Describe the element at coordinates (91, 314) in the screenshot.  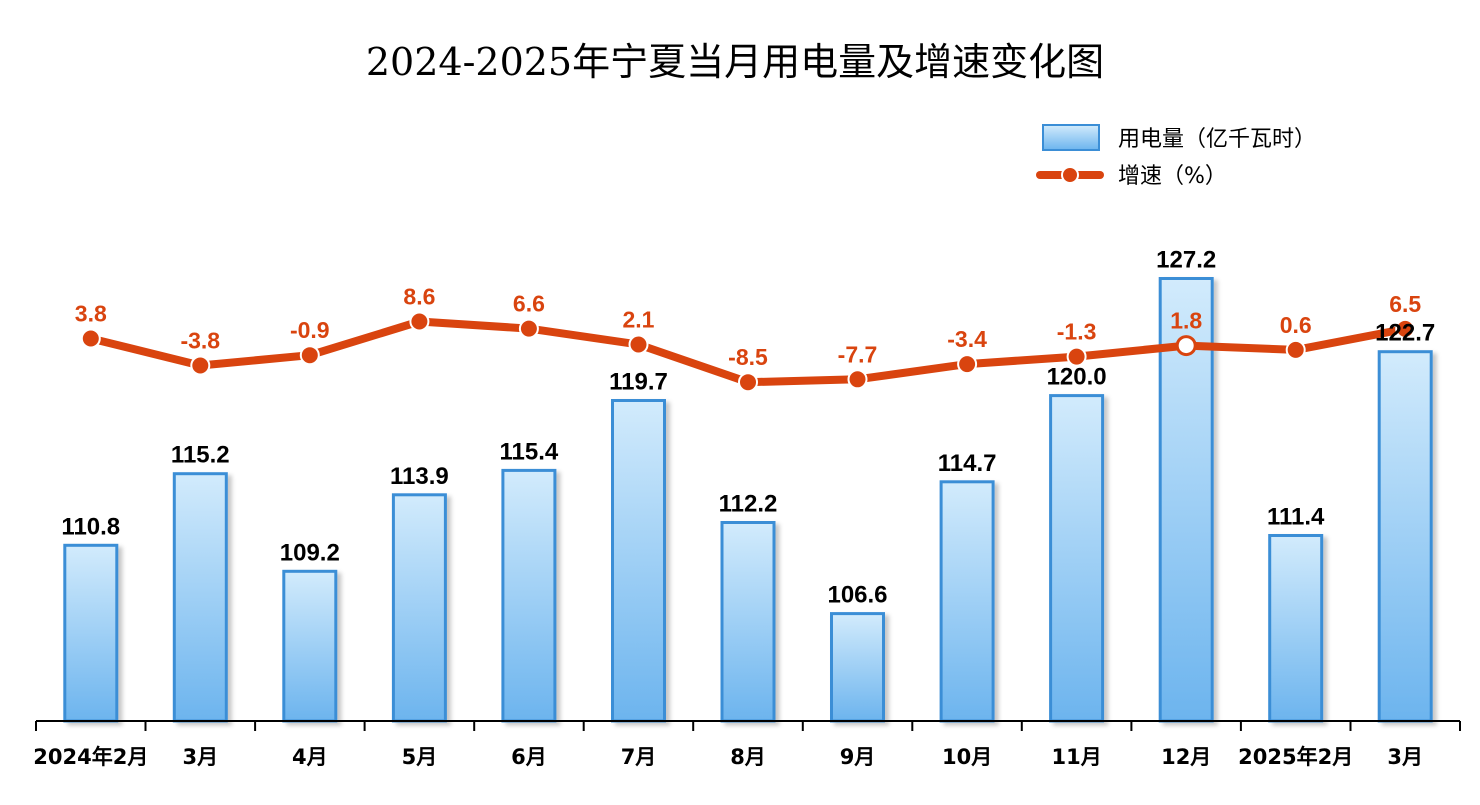
I see `growth-value-label: 3.8` at that location.